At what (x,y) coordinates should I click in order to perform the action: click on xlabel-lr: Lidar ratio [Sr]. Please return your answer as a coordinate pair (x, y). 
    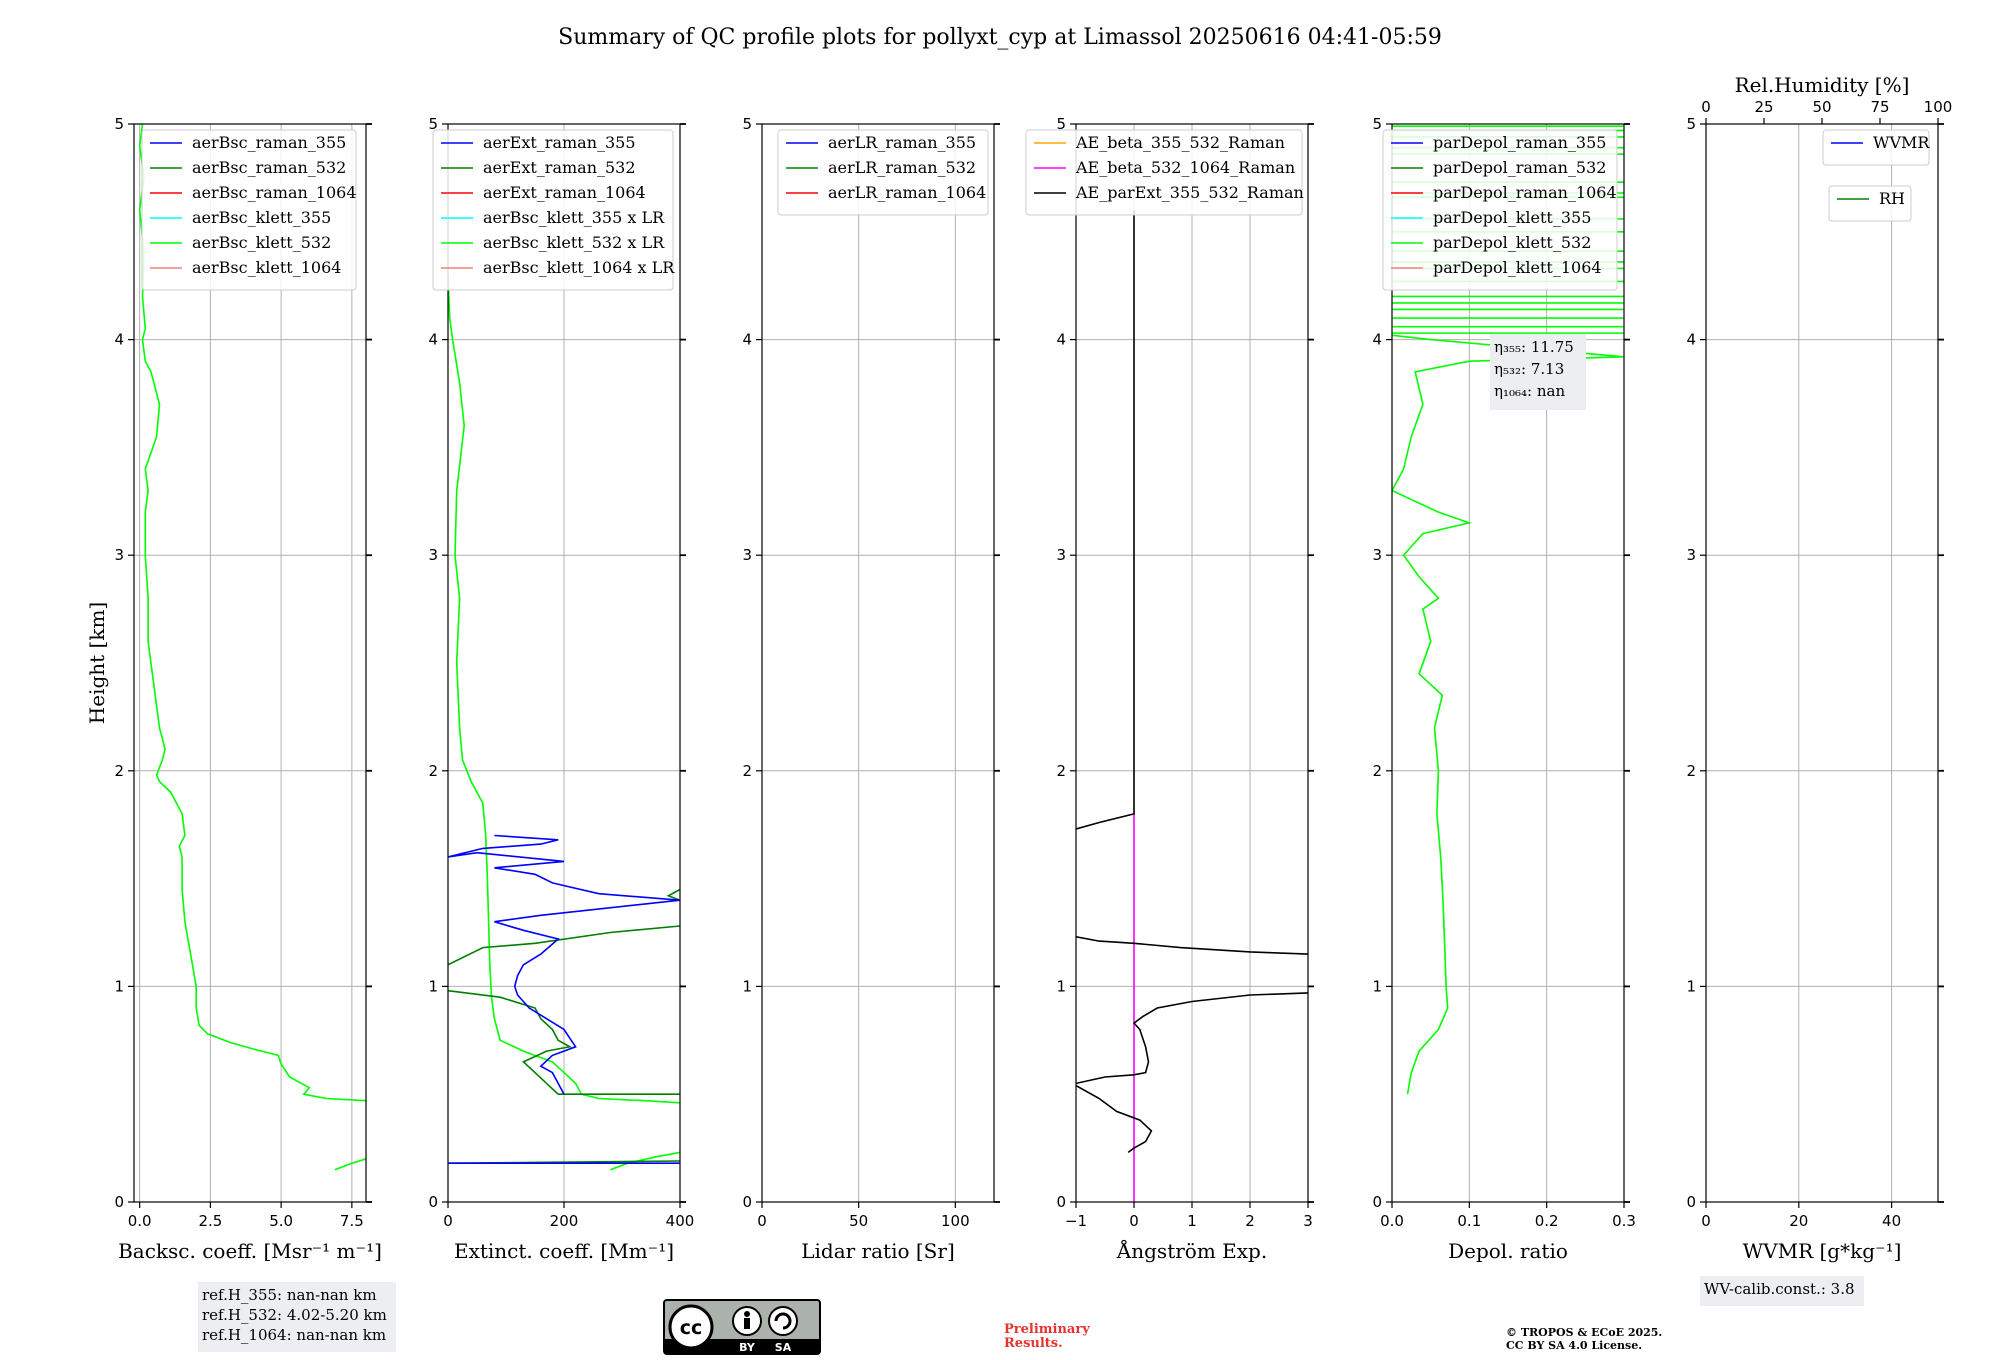
    Looking at the image, I should click on (878, 1251).